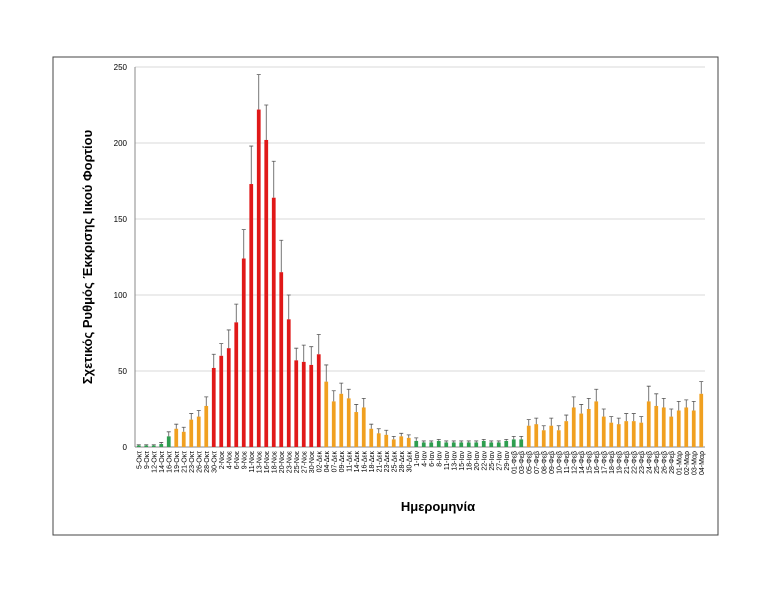 This screenshot has height=593, width=768. I want to click on x-tick-label: 17-Φεβ, so click(604, 462).